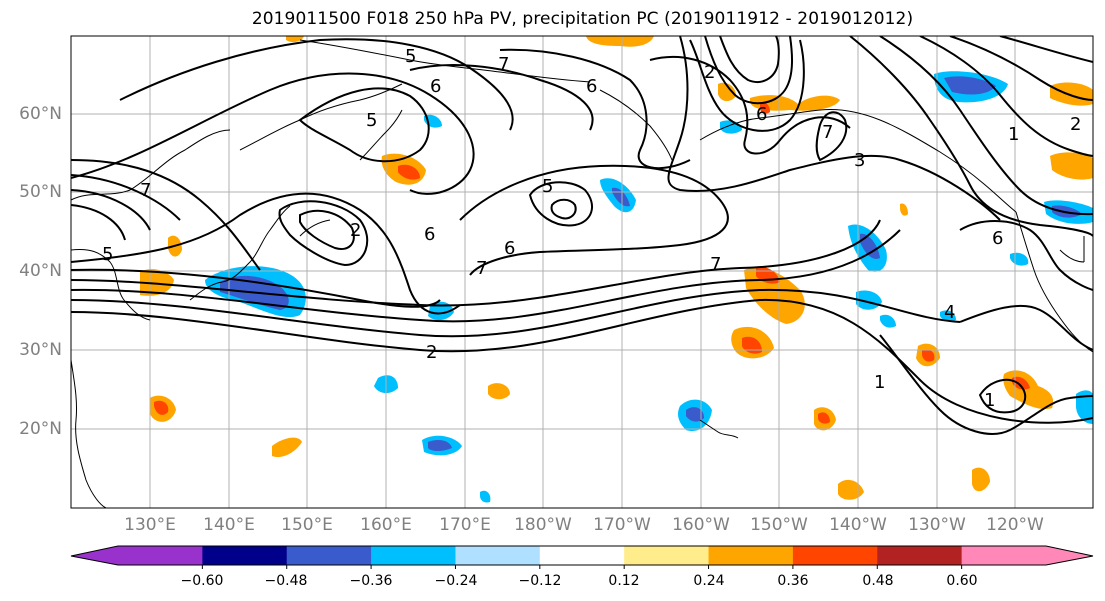  What do you see at coordinates (543, 525) in the screenshot?
I see `lon-label: 180°W` at bounding box center [543, 525].